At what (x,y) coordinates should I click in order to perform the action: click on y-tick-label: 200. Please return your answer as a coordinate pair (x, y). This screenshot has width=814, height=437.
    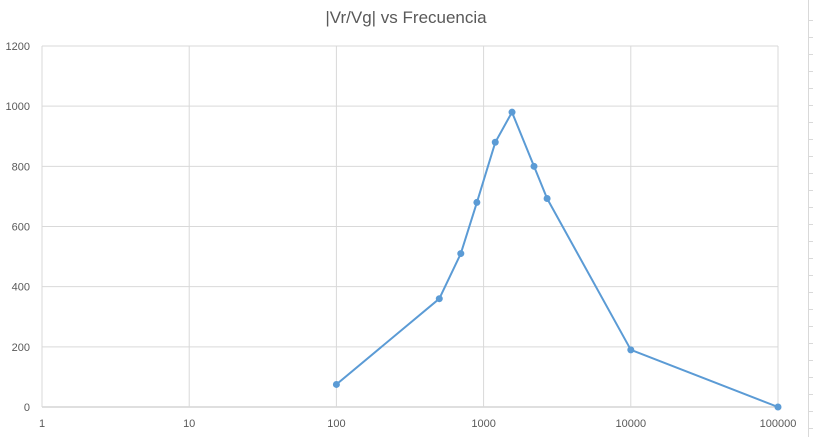
    Looking at the image, I should click on (21, 348).